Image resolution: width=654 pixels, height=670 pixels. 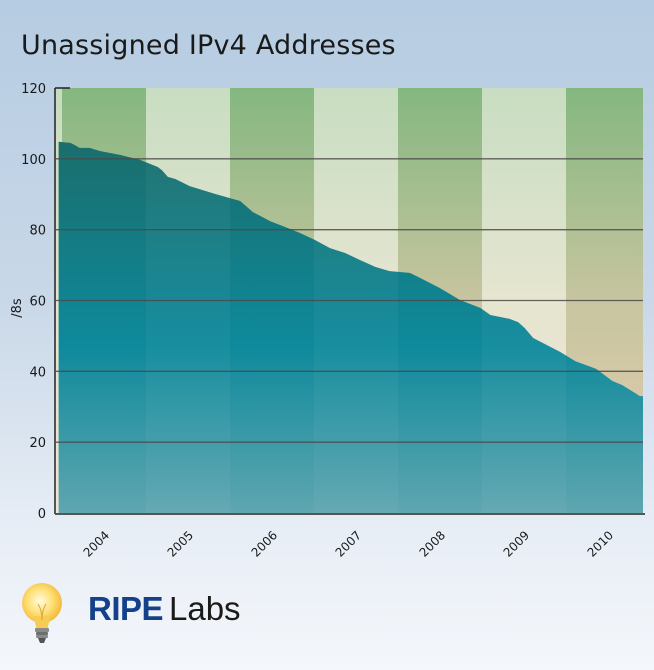 I want to click on y-tick-label: 100, so click(x=33, y=160).